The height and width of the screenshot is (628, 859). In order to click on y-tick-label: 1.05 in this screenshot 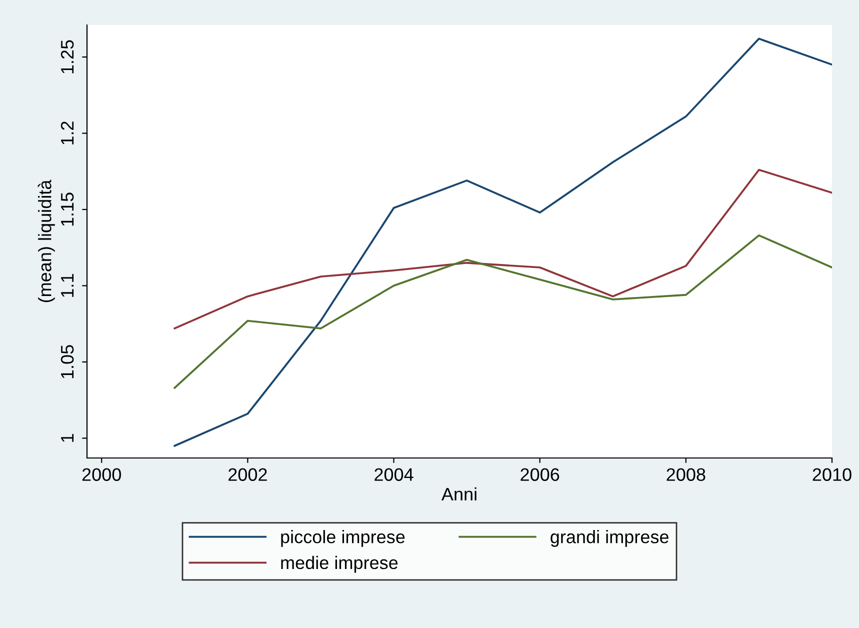, I will do `click(67, 361)`.